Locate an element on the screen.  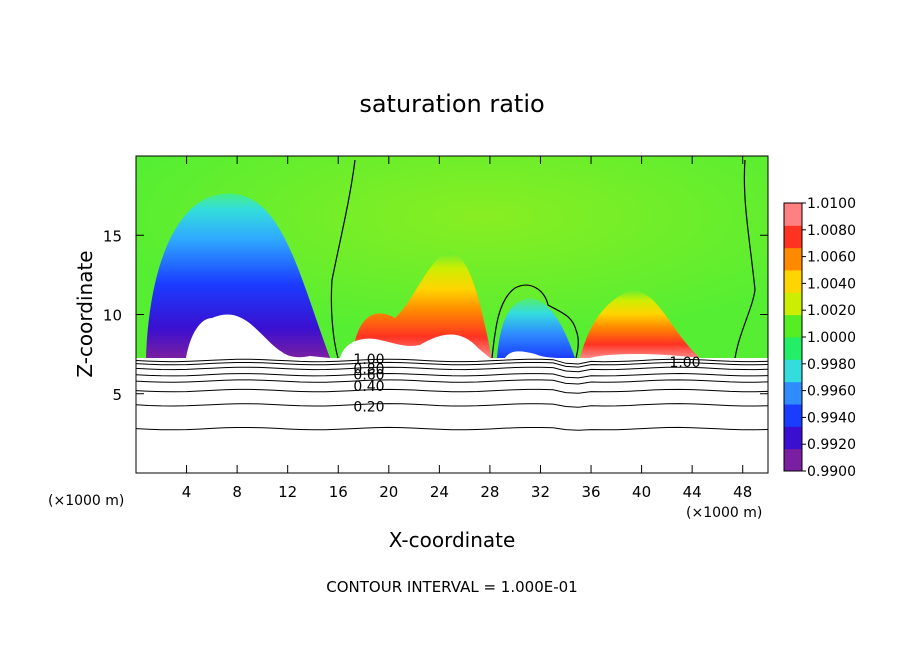
x-tick-label: 8 is located at coordinates (237, 492).